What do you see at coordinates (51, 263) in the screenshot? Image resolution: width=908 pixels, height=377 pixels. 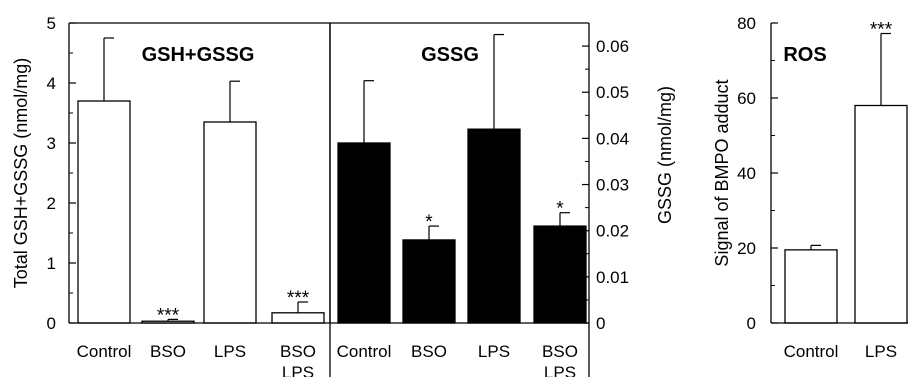 I see `panel-1-ytick-label: 1` at bounding box center [51, 263].